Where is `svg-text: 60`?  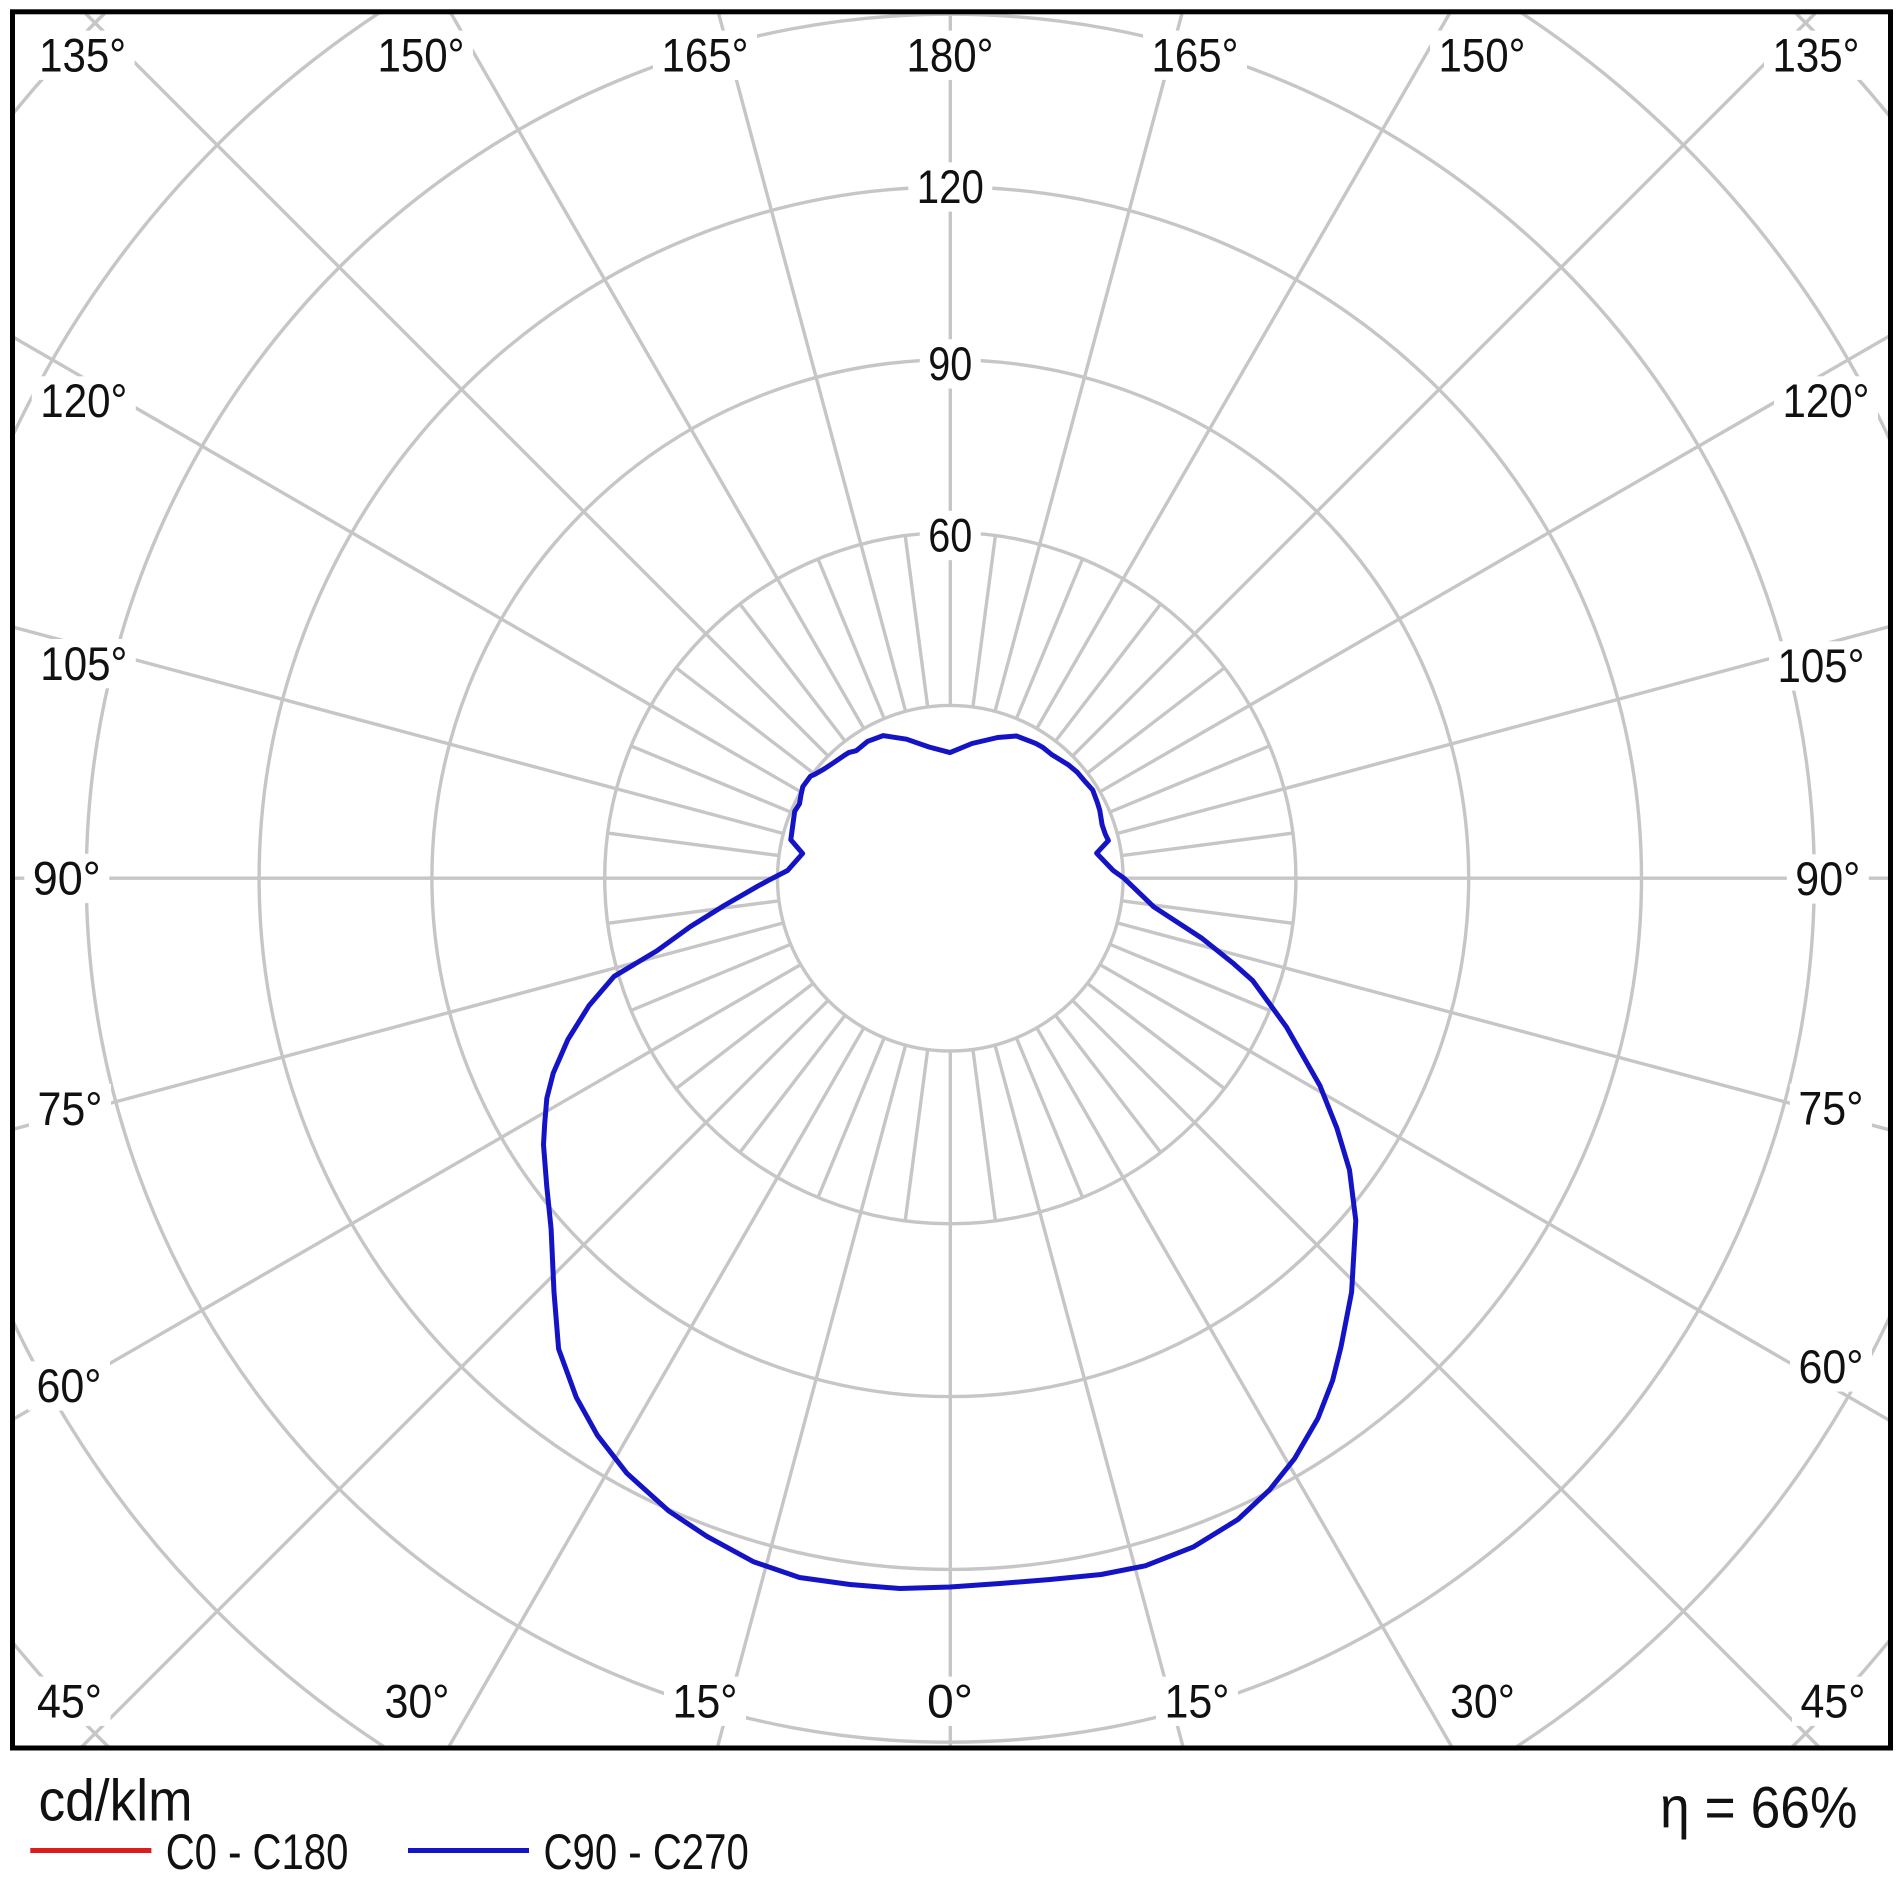 svg-text: 60 is located at coordinates (950, 535).